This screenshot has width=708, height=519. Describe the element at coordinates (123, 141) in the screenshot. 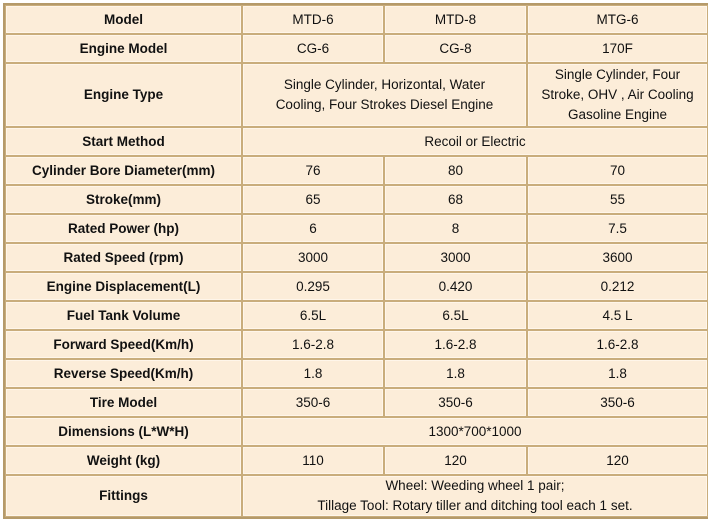

I see `row-label: Start Method` at that location.